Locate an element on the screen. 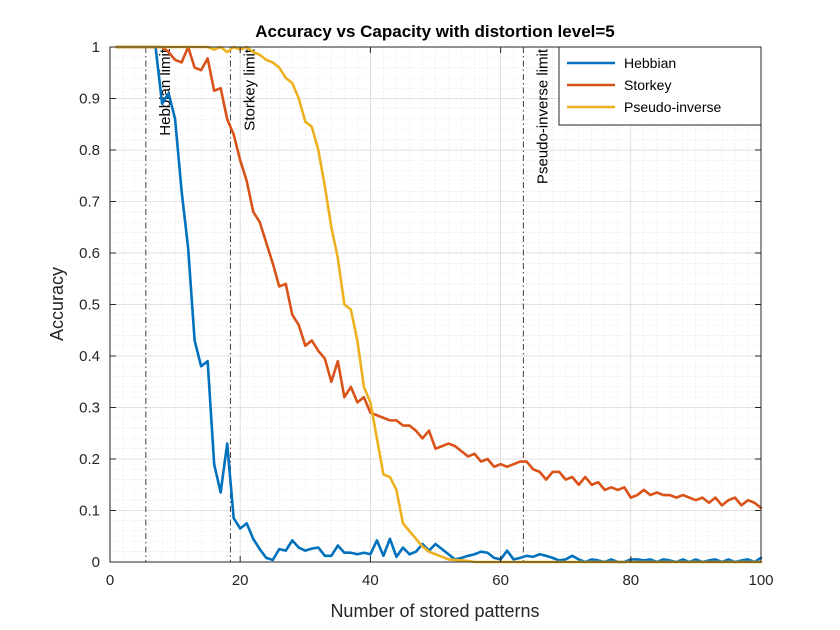  y-tick-label: 0.2 is located at coordinates (89, 459).